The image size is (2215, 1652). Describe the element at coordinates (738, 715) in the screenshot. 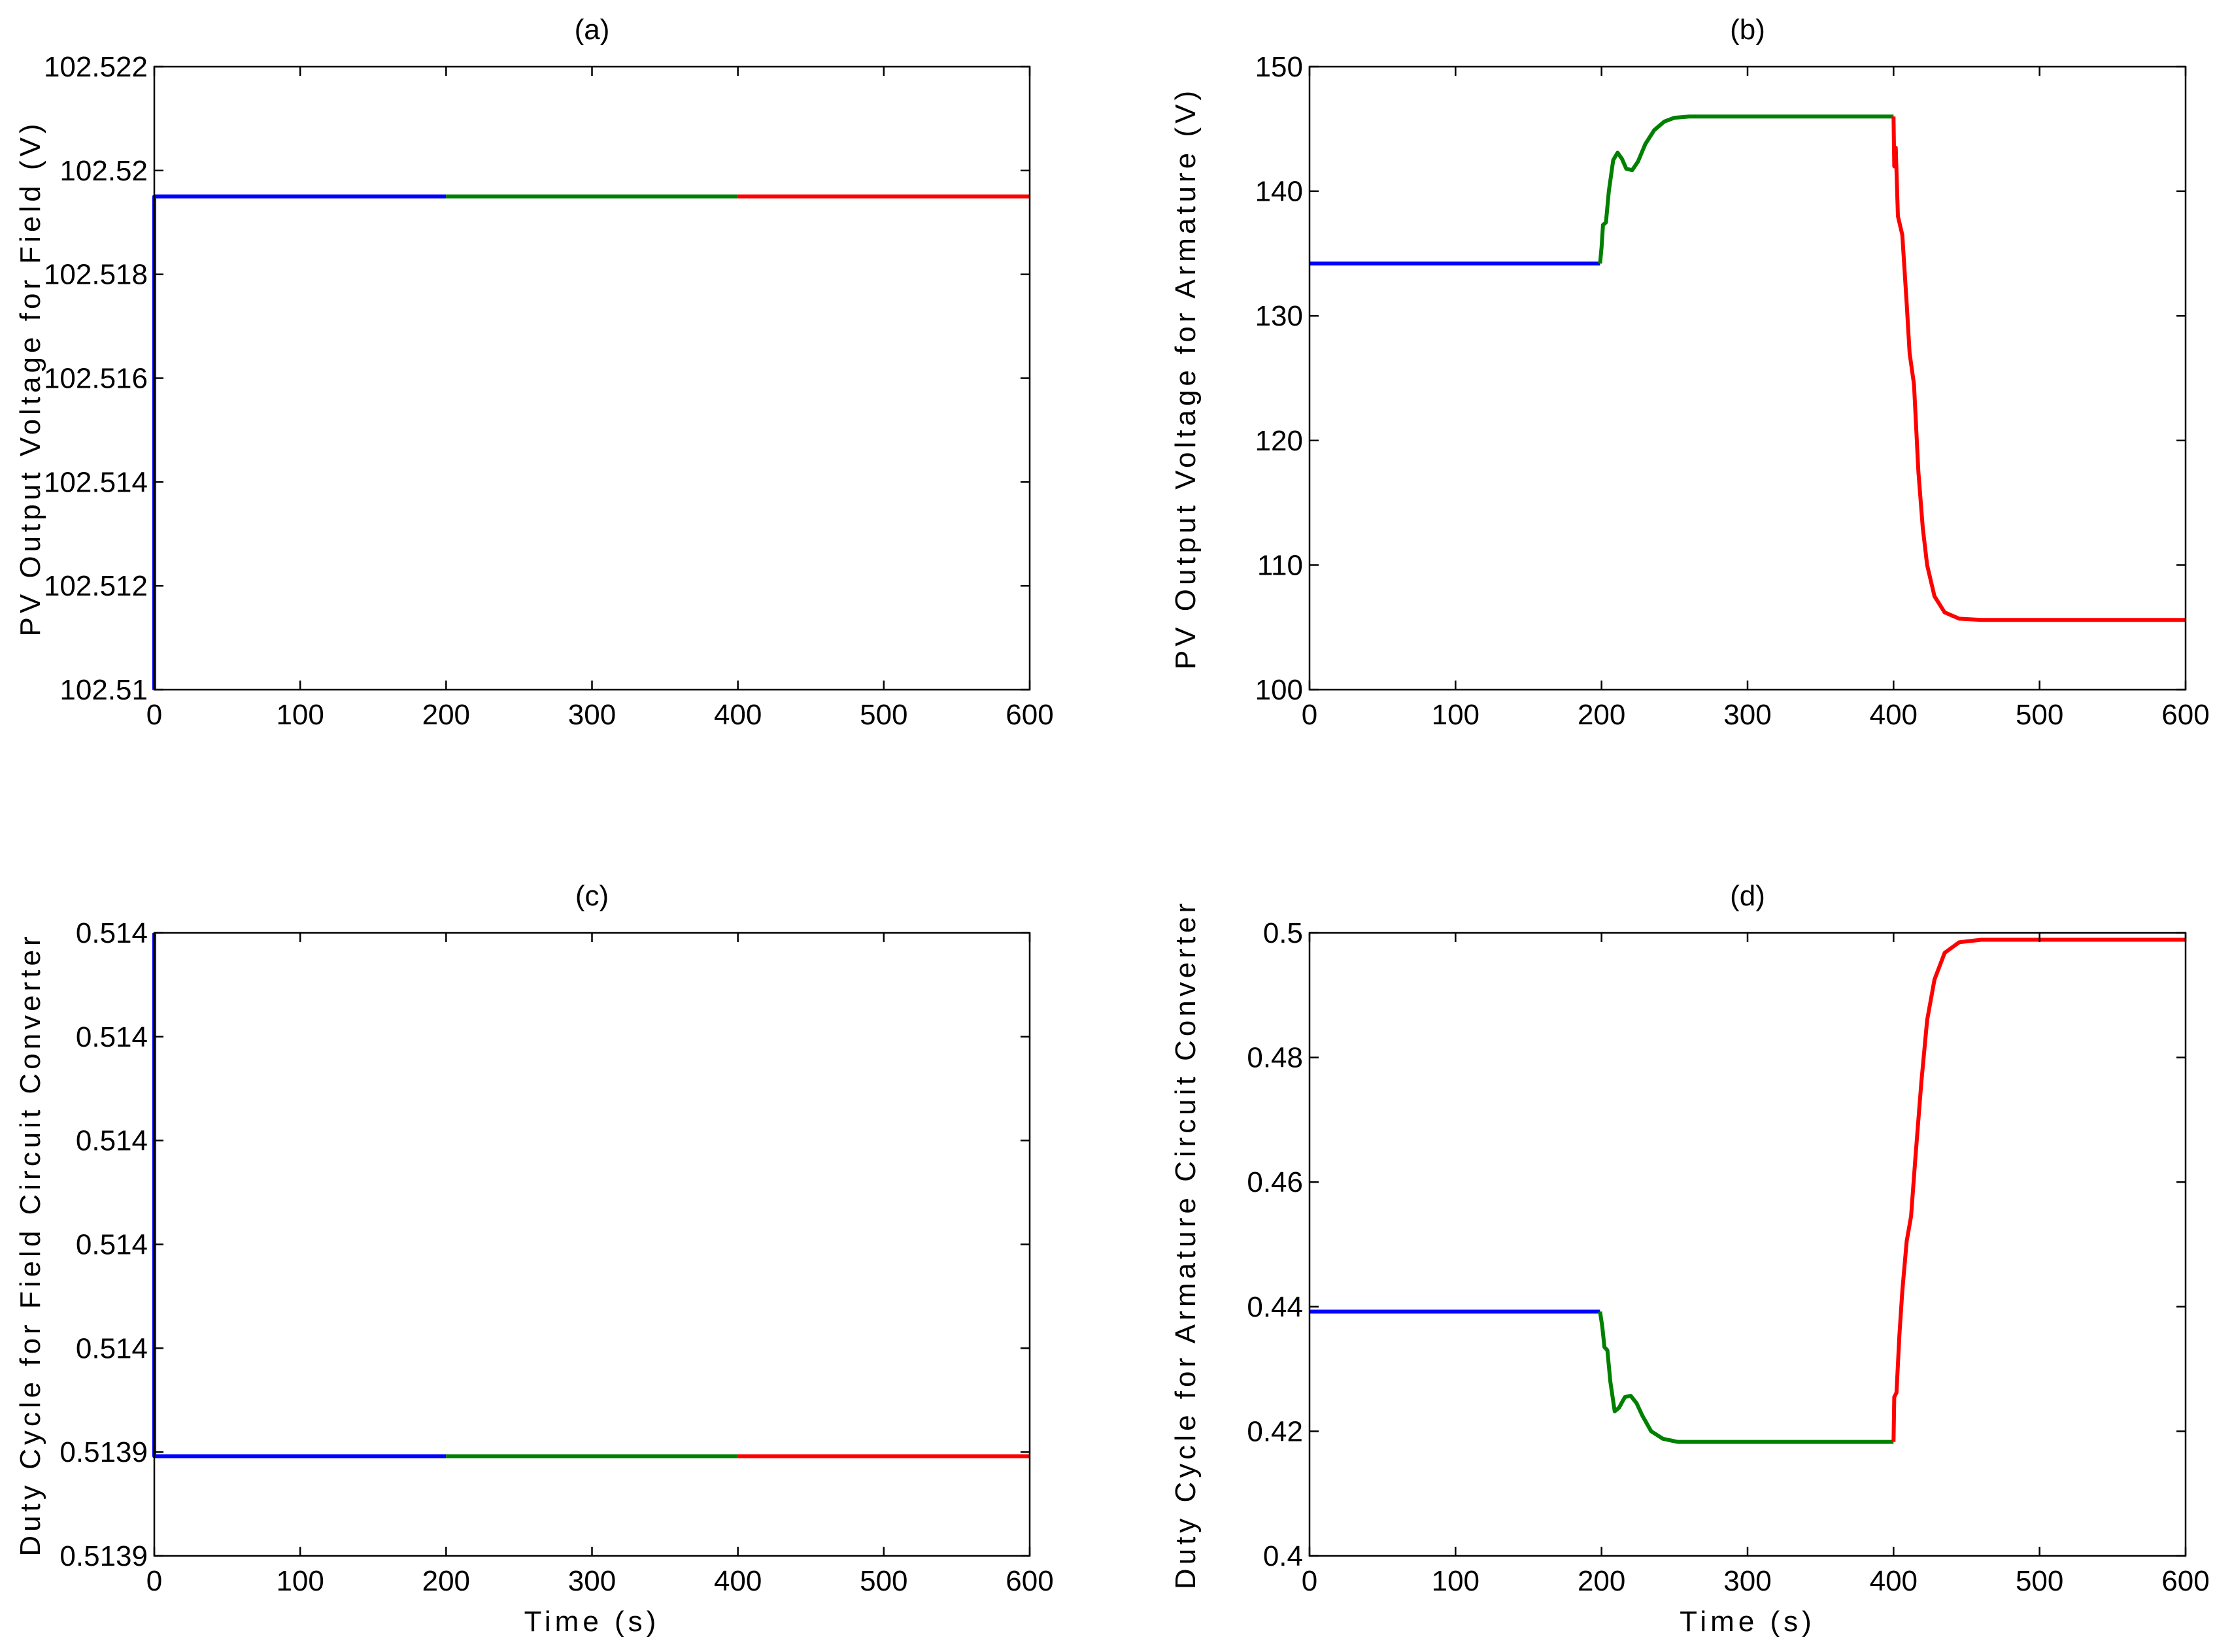

I see `panel-a-x-tick-label: 400` at that location.